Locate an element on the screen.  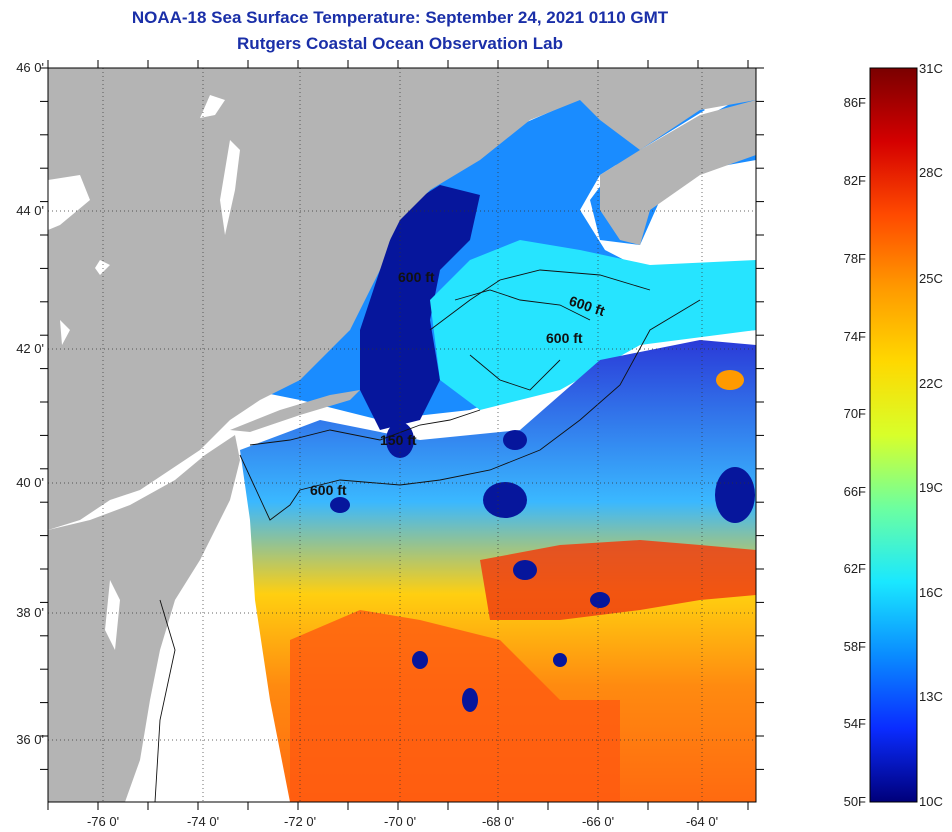
fahrenheit-label: 74F is located at coordinates (855, 336).